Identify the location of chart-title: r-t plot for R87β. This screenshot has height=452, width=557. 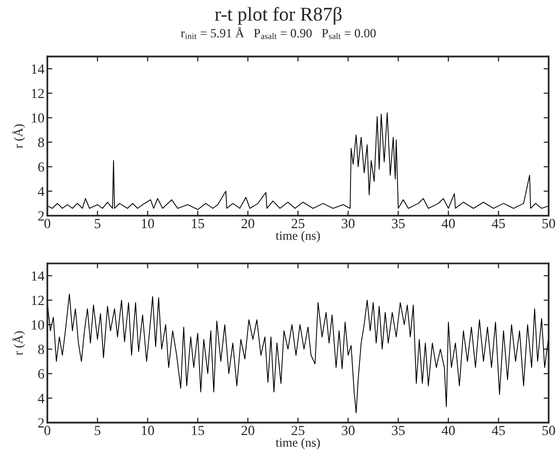
(278, 15).